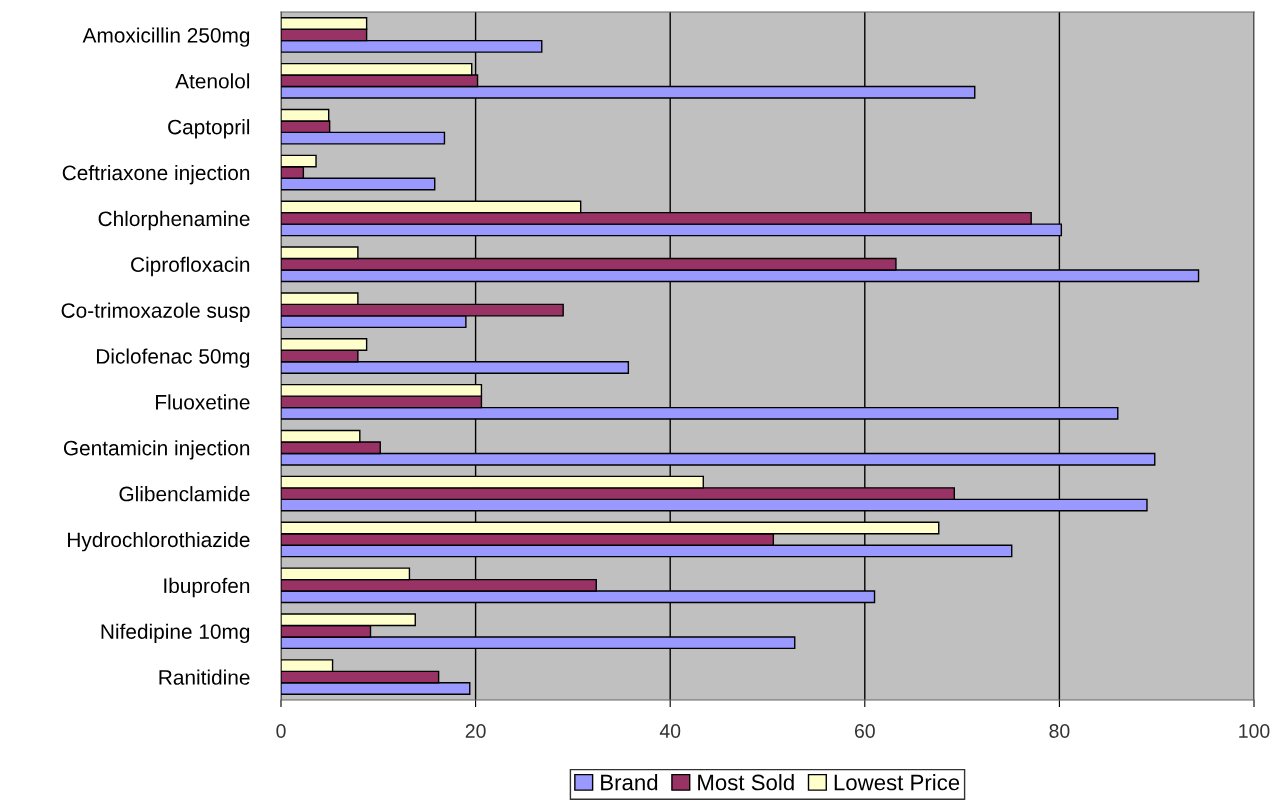  I want to click on x-tick-label: 0, so click(281, 731).